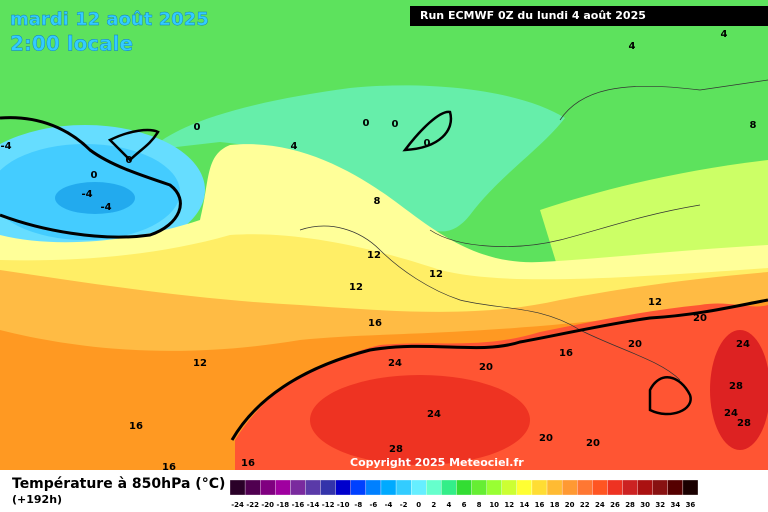  I want to click on run-banner, so click(589, 16).